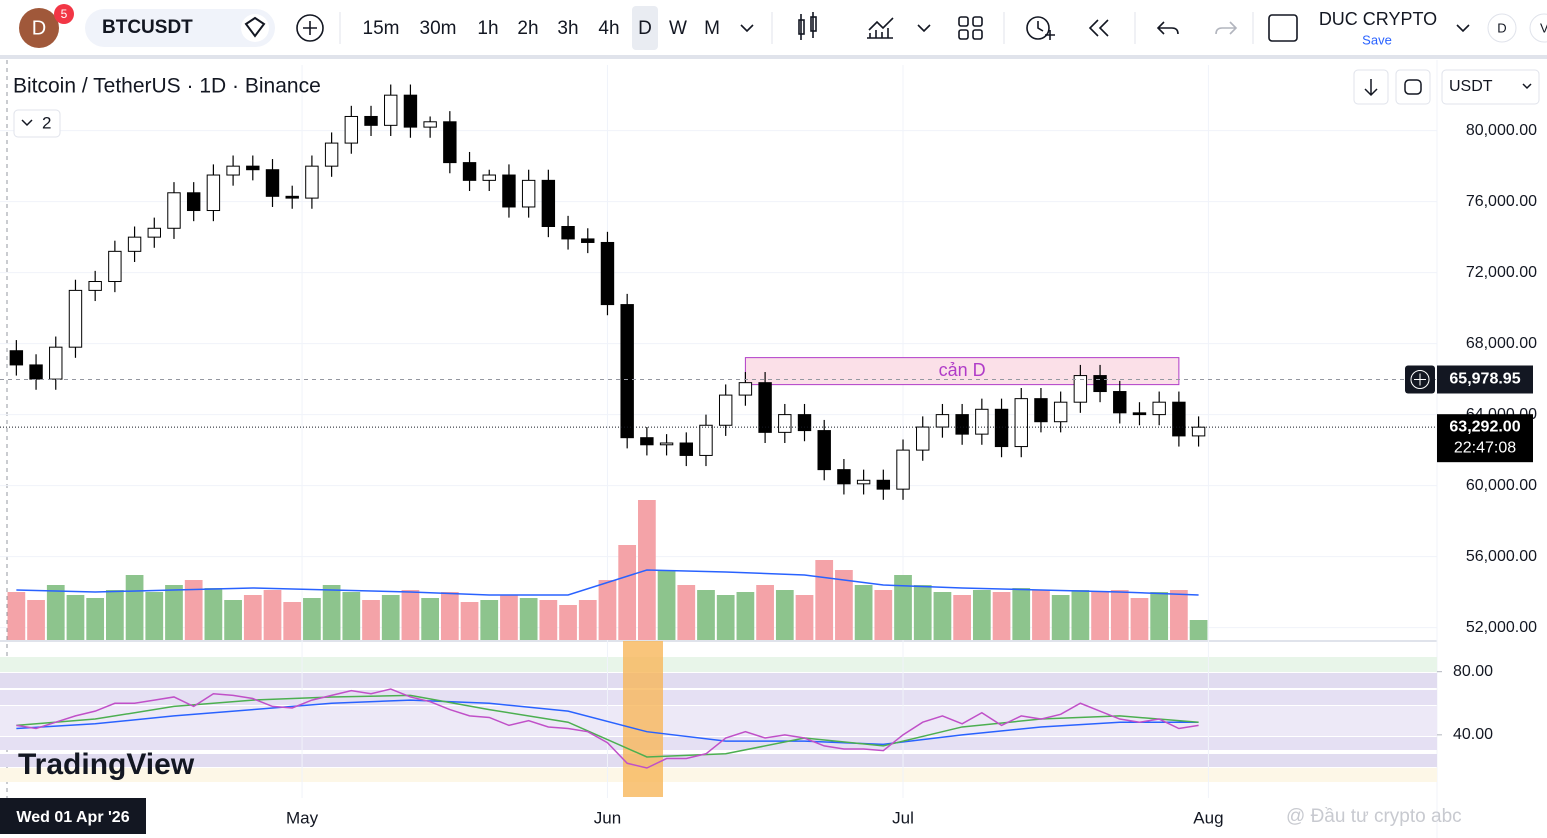 This screenshot has height=838, width=1547. What do you see at coordinates (1485, 447) in the screenshot?
I see `countdown: 22:47:08` at bounding box center [1485, 447].